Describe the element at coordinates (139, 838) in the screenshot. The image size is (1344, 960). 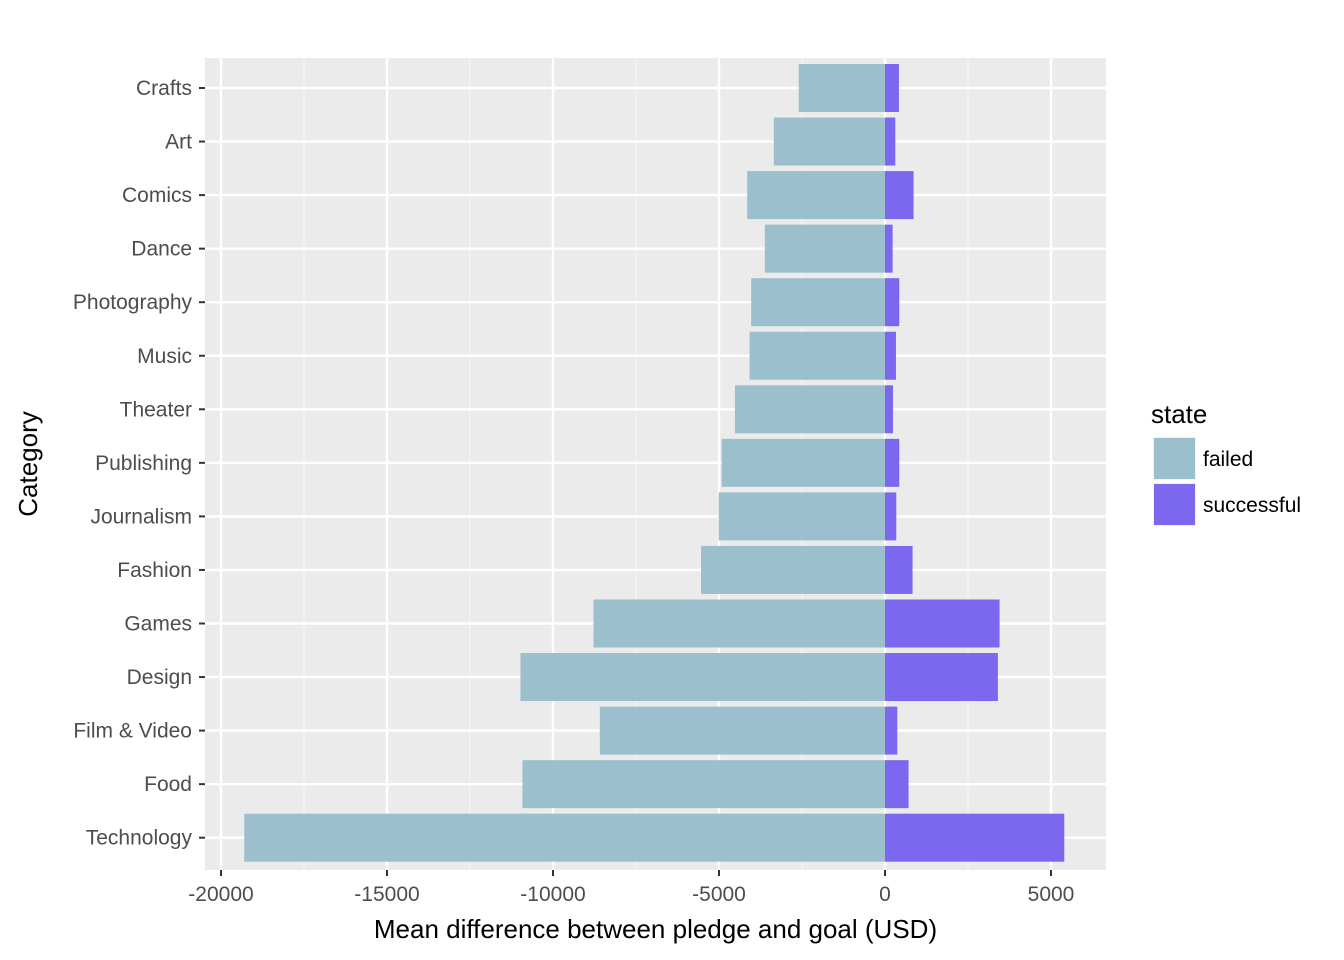
I see `y-tick-label: Technology` at that location.